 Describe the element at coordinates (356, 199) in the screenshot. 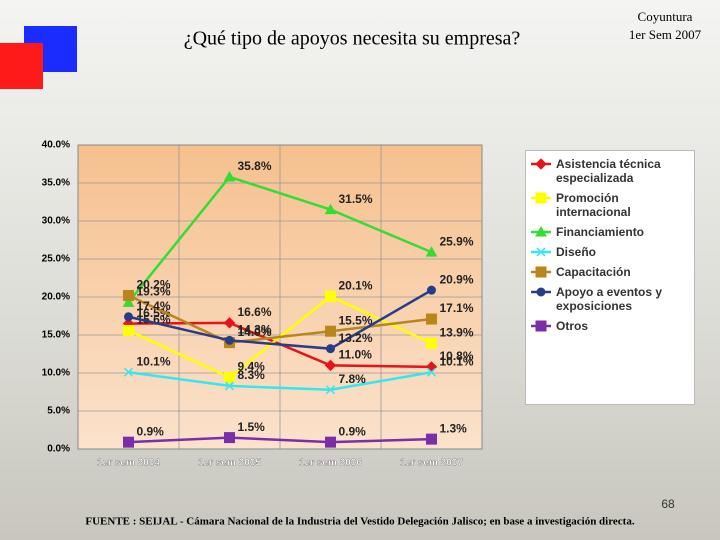

I see `value-label: 31.5%` at that location.